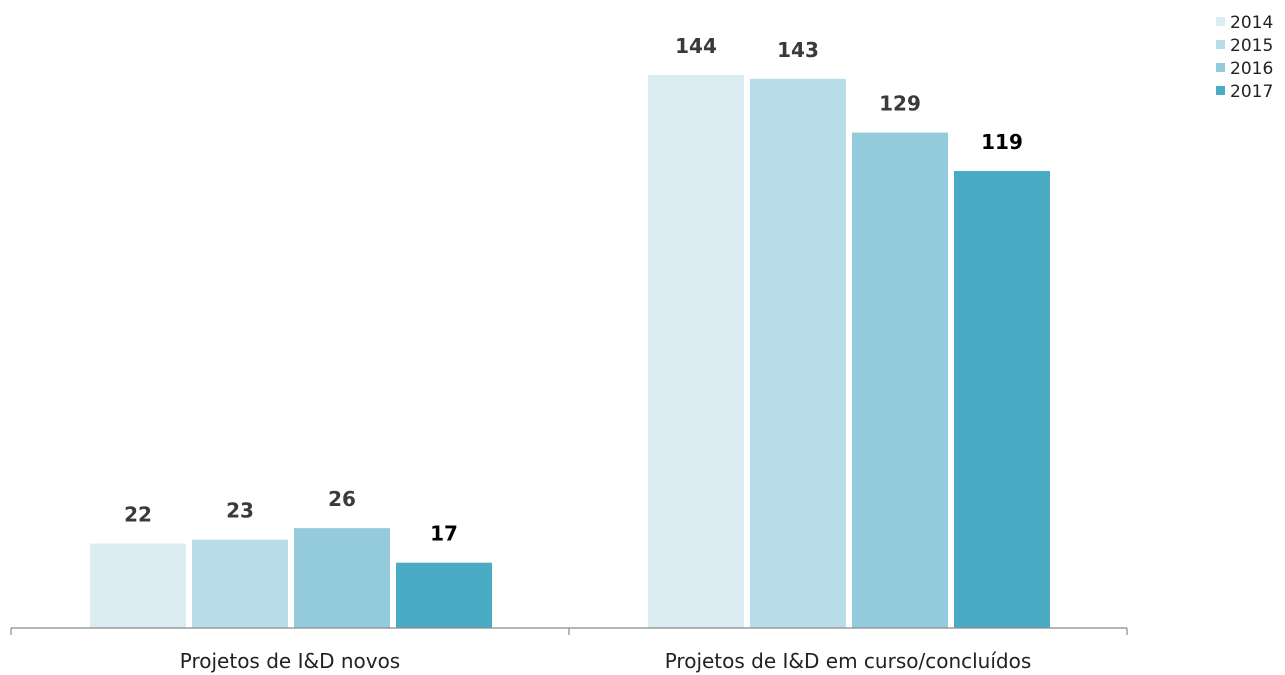  What do you see at coordinates (290, 661) in the screenshot?
I see `category-label-novos: Projetos de I&D novos` at bounding box center [290, 661].